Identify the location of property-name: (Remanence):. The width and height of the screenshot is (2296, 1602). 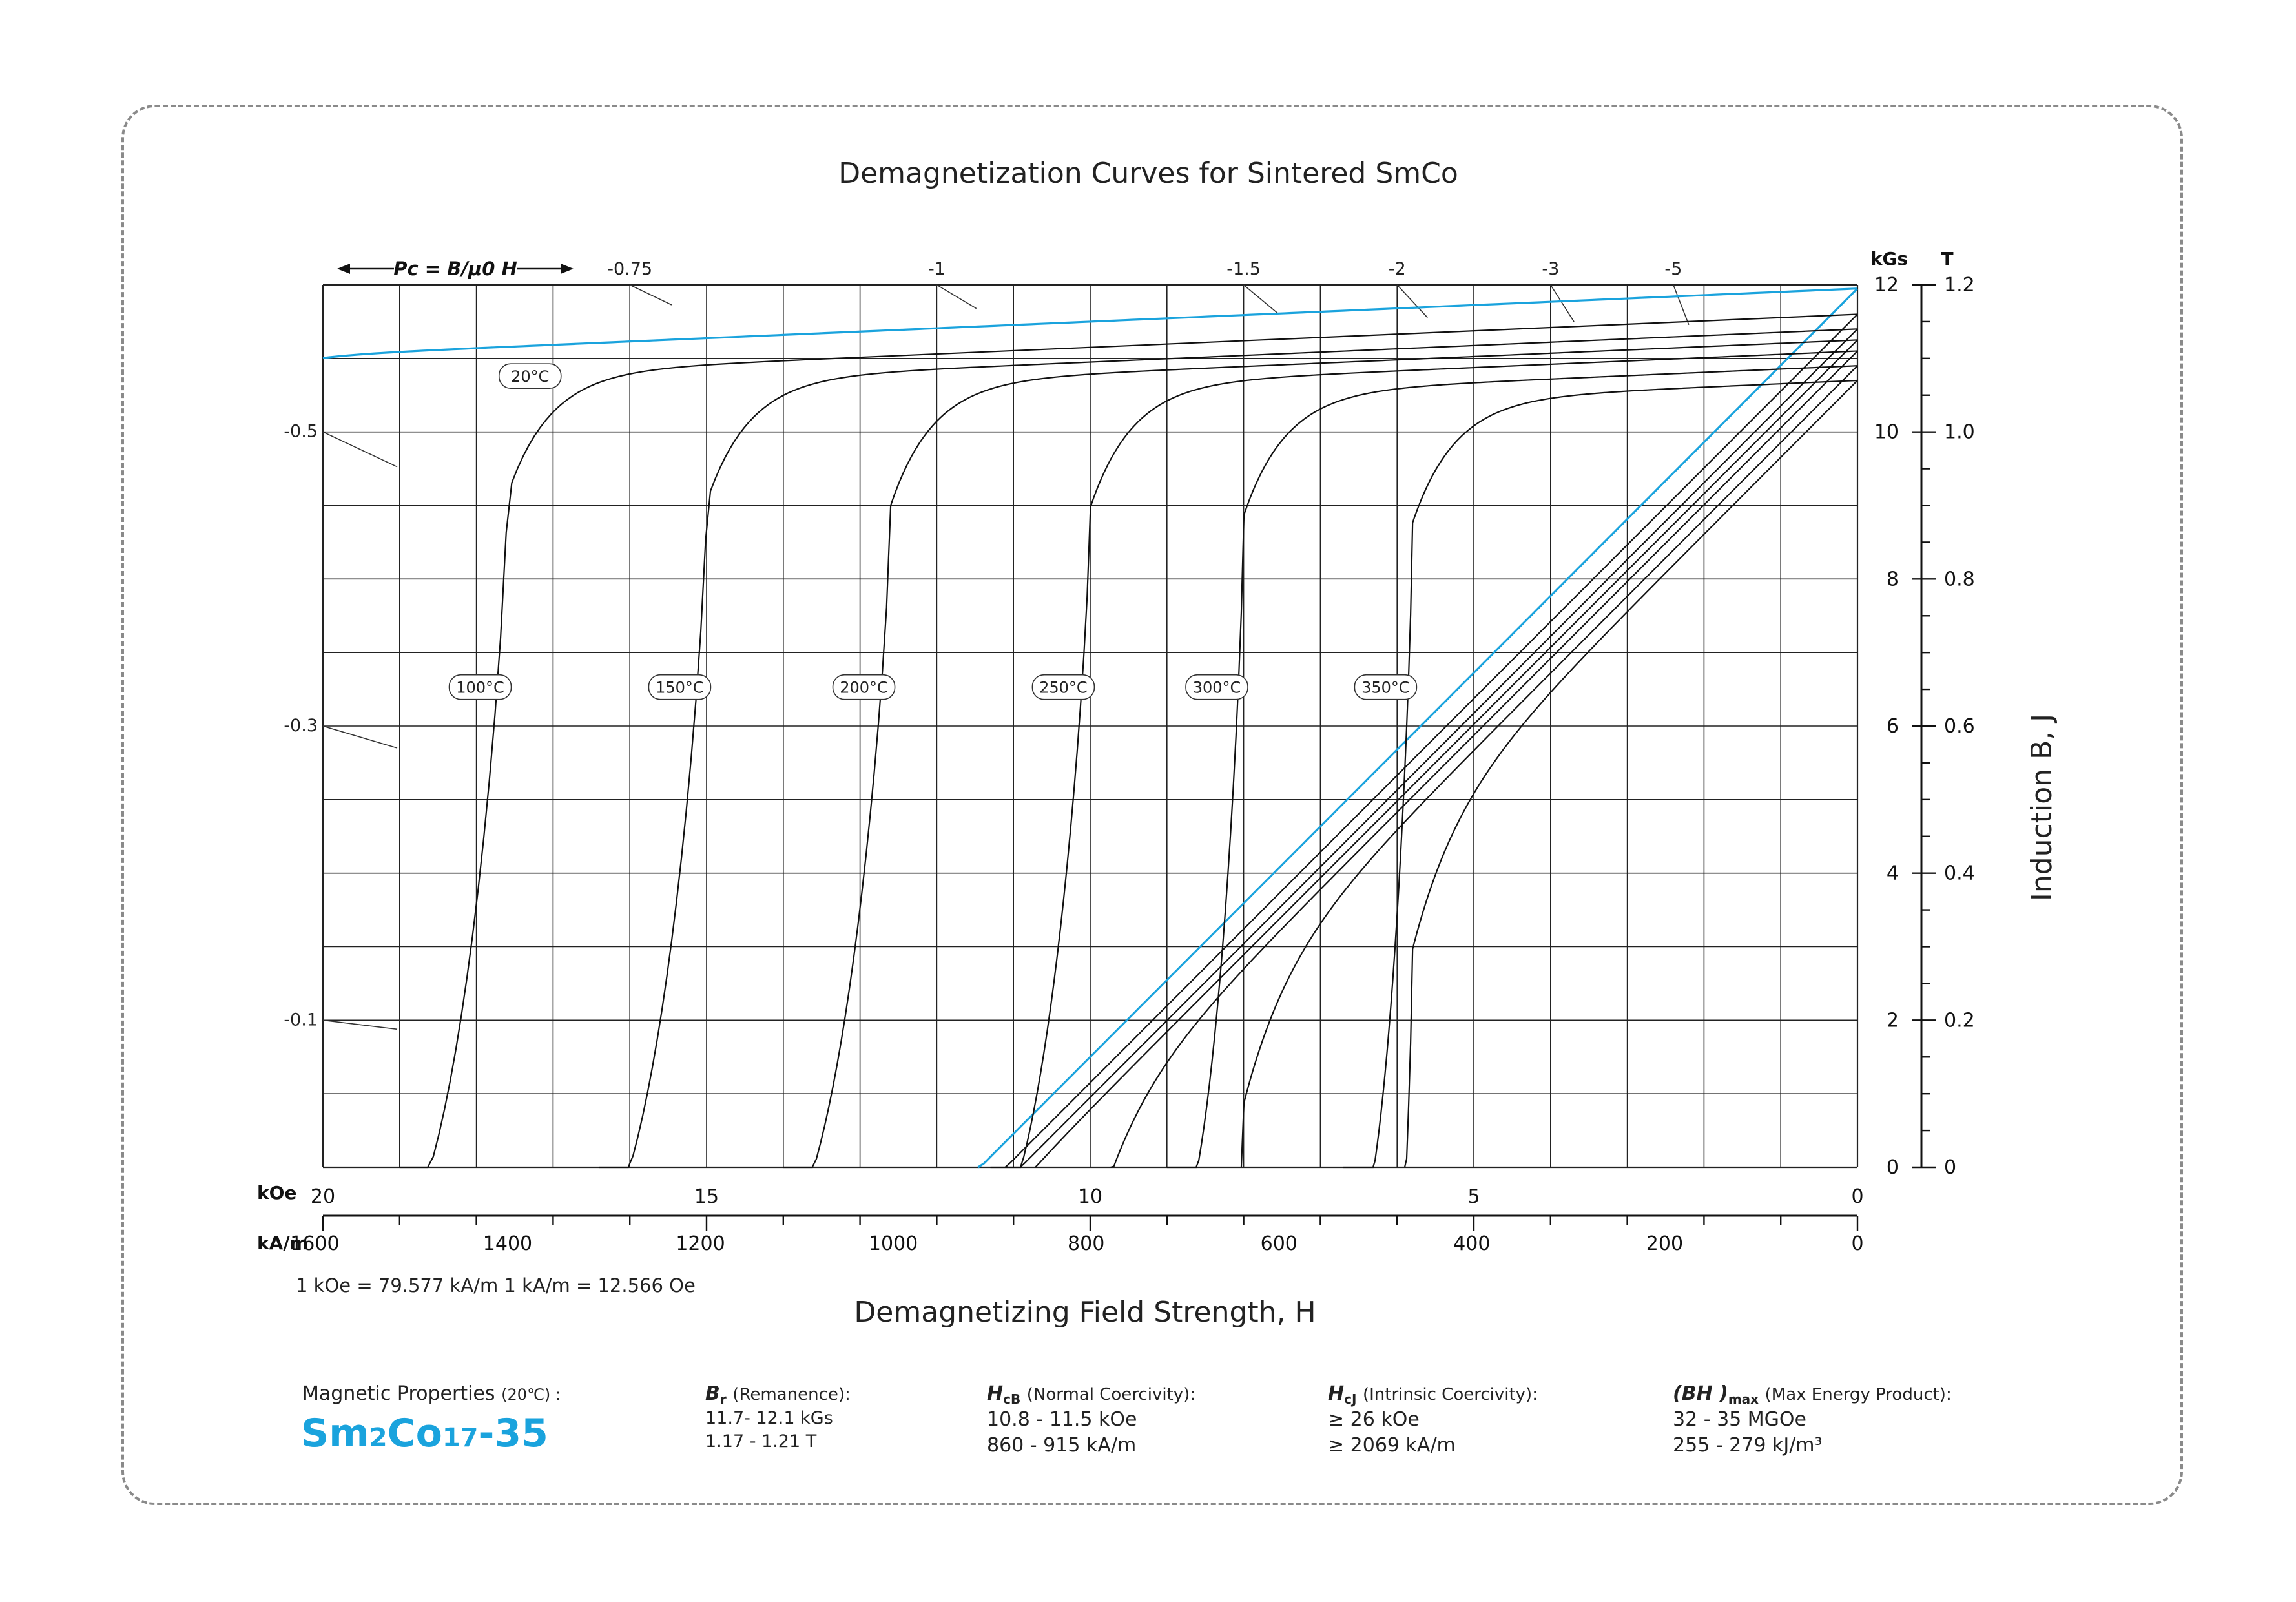
(791, 1395).